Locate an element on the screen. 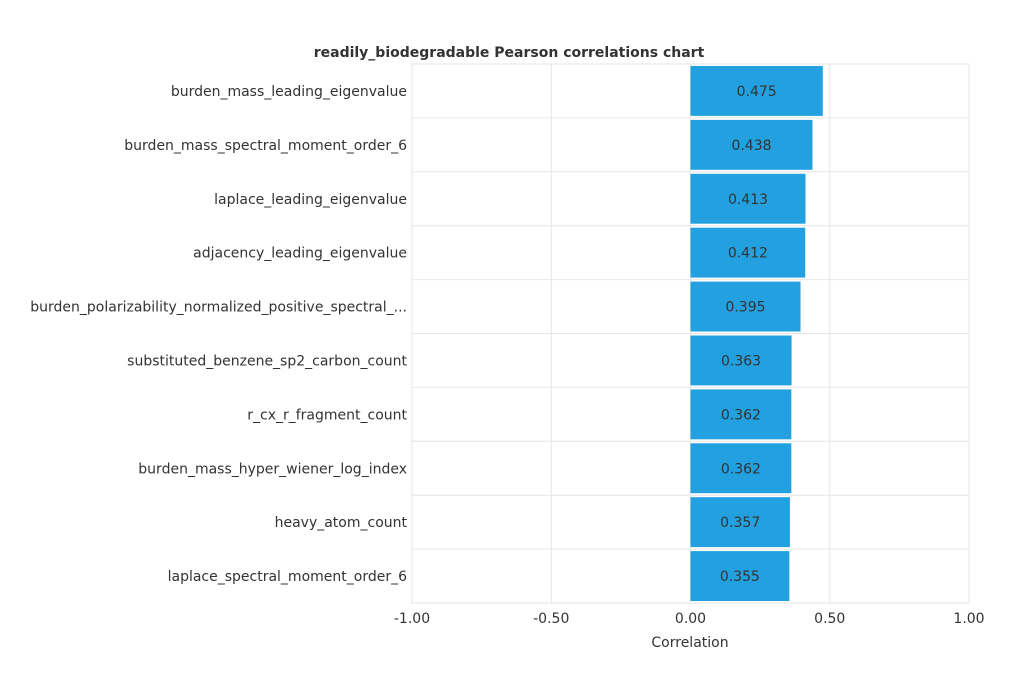 Image resolution: width=1035 pixels, height=682 pixels. category-label: adjacency_leading_eigenvalue is located at coordinates (300, 254).